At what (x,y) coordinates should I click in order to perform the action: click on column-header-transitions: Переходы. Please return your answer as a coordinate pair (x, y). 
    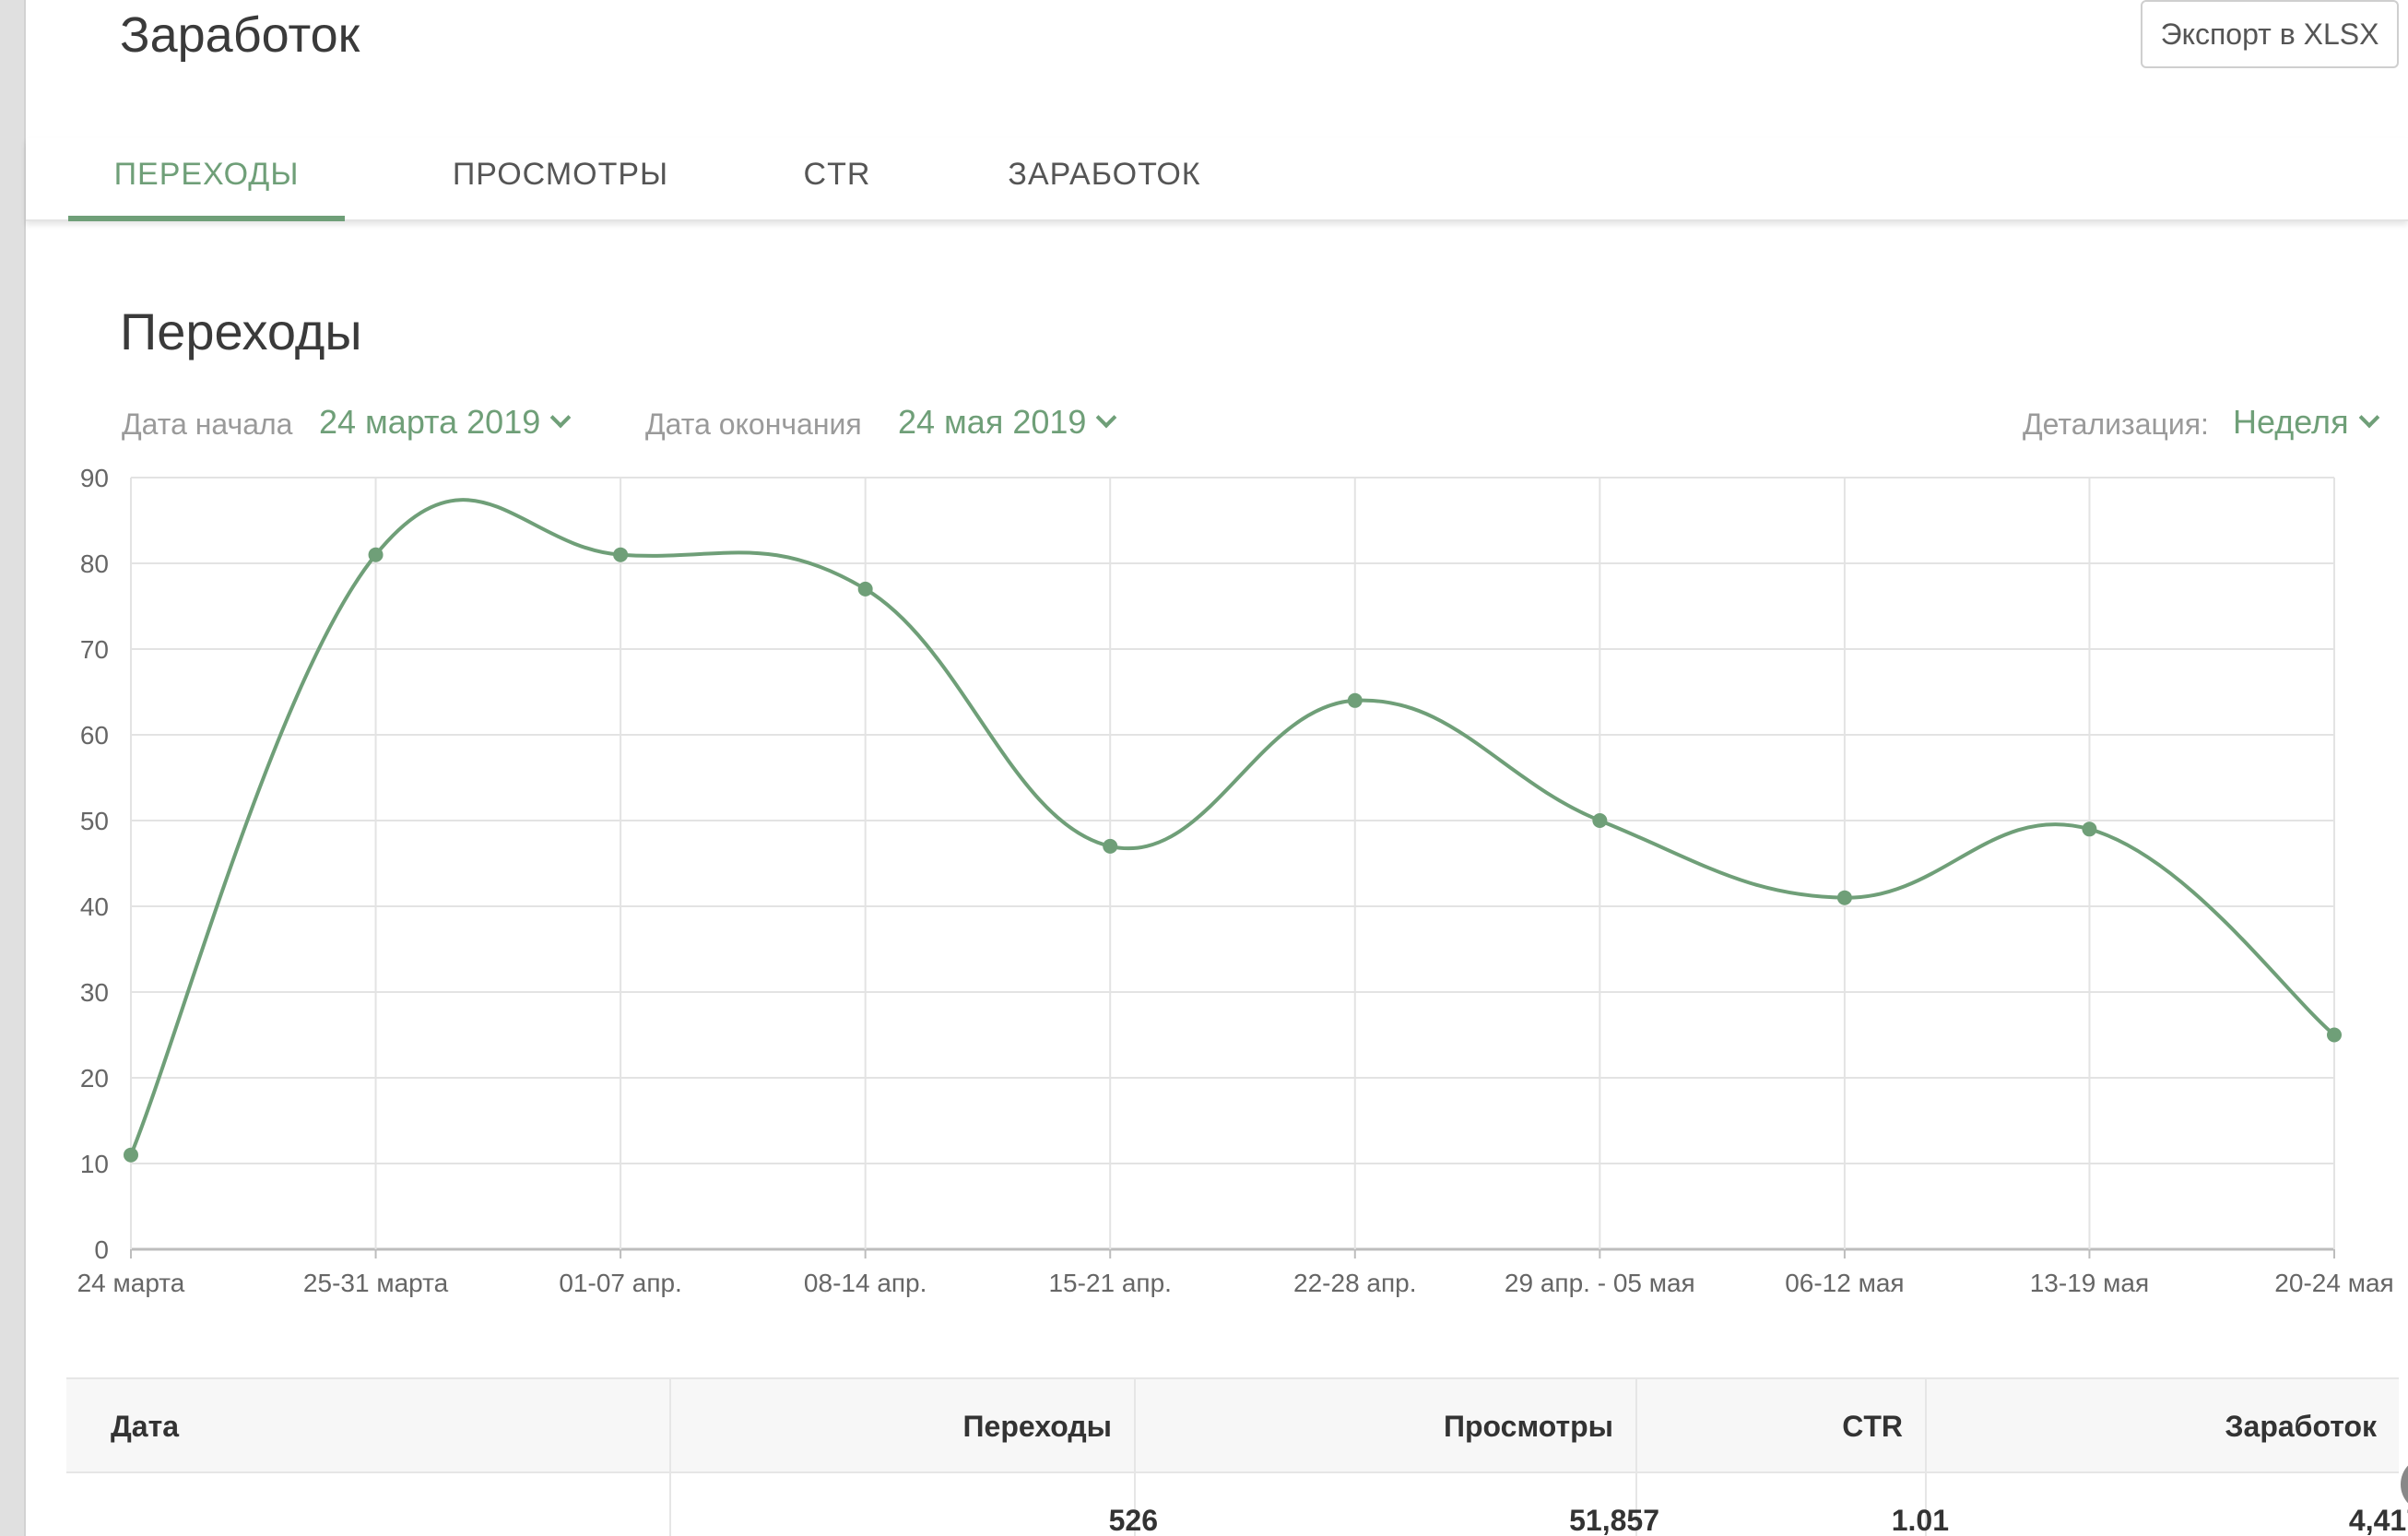
    Looking at the image, I should click on (1037, 1426).